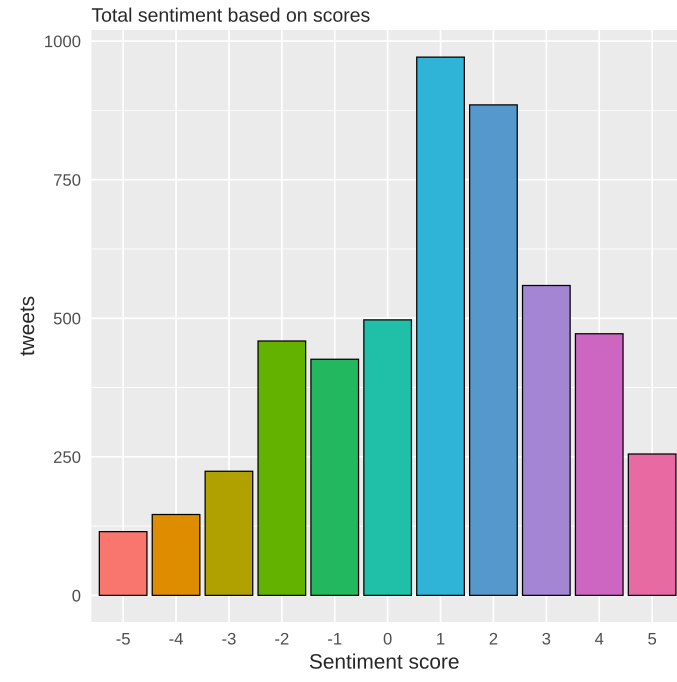 This screenshot has width=677, height=682. Describe the element at coordinates (176, 638) in the screenshot. I see `x-tick-label: -4` at that location.